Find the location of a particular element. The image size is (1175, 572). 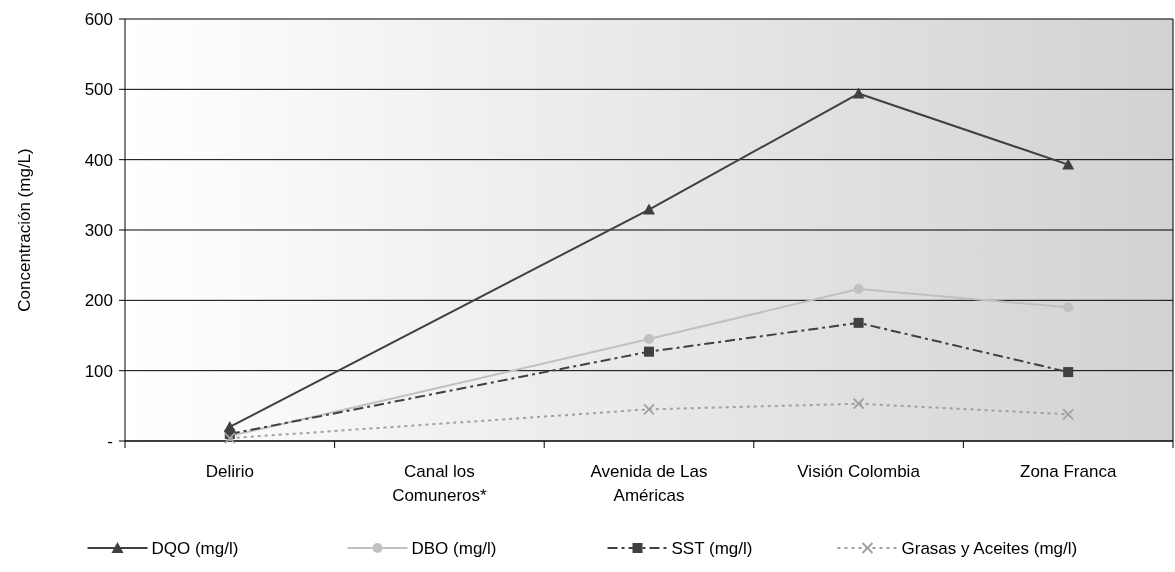

y-tick-label: 200 is located at coordinates (98, 301).